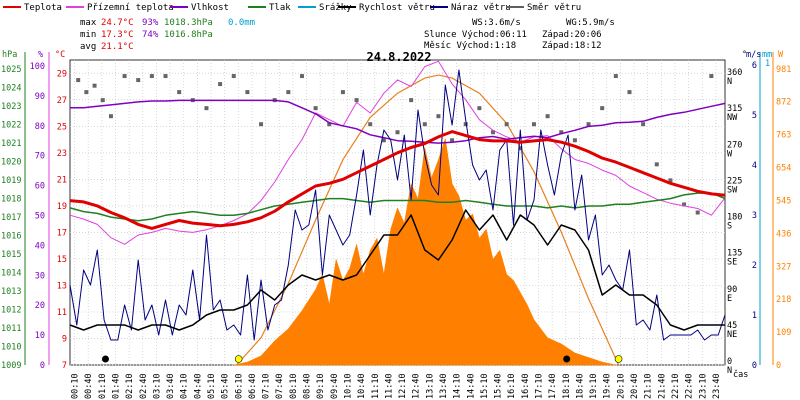  I want to click on x-tick-label: 15:10, so click(485, 386).